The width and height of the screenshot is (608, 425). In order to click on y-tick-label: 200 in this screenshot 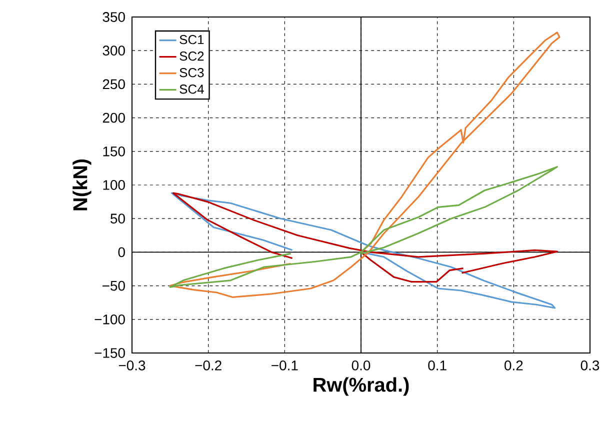, I will do `click(113, 117)`.